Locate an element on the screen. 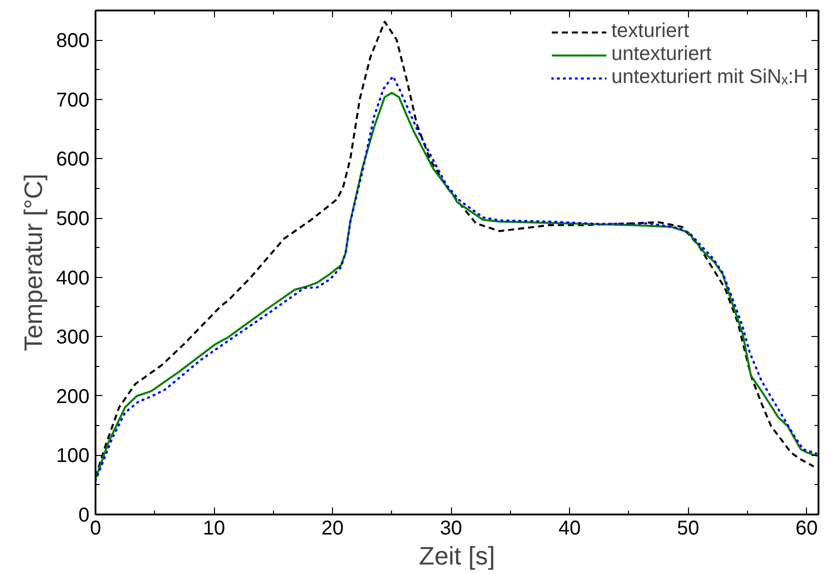 The width and height of the screenshot is (830, 574). y-tick-label: 200 is located at coordinates (73, 397).